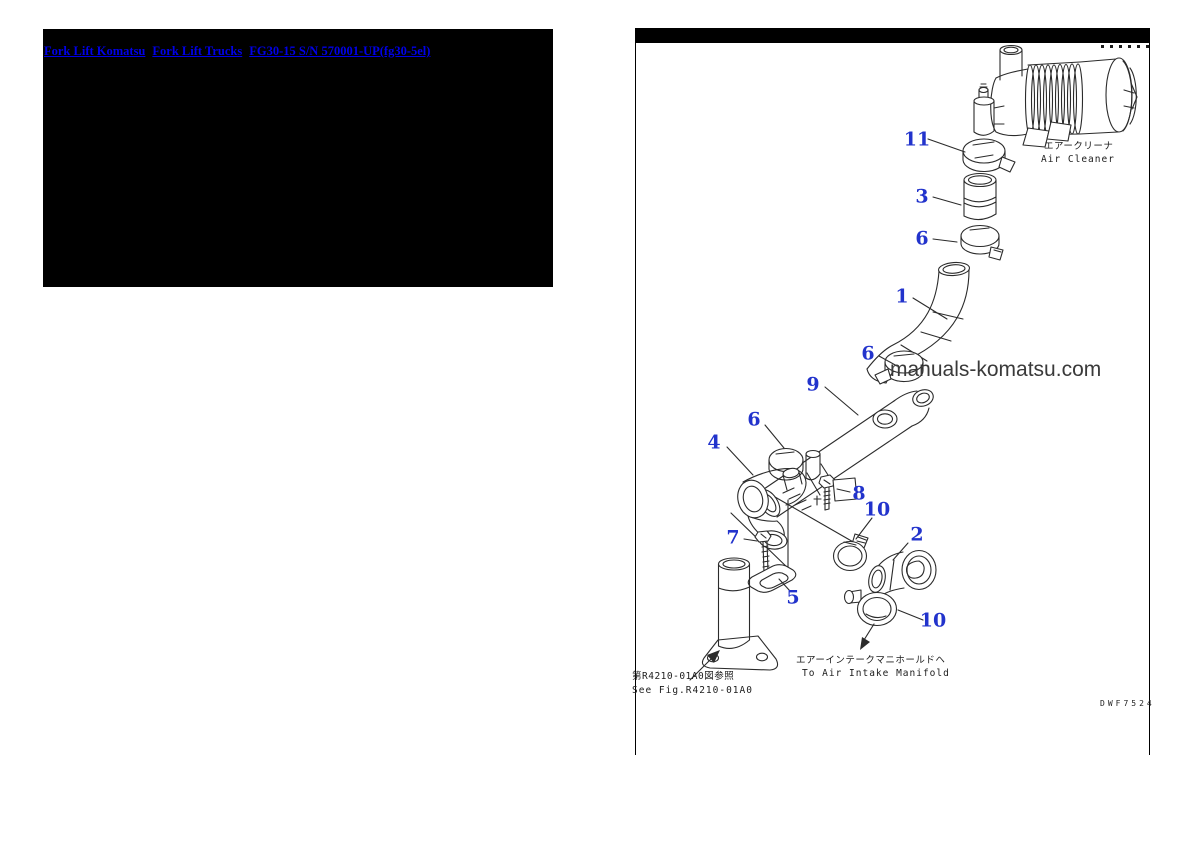  I want to click on see-fig-arrow, so click(704, 665).